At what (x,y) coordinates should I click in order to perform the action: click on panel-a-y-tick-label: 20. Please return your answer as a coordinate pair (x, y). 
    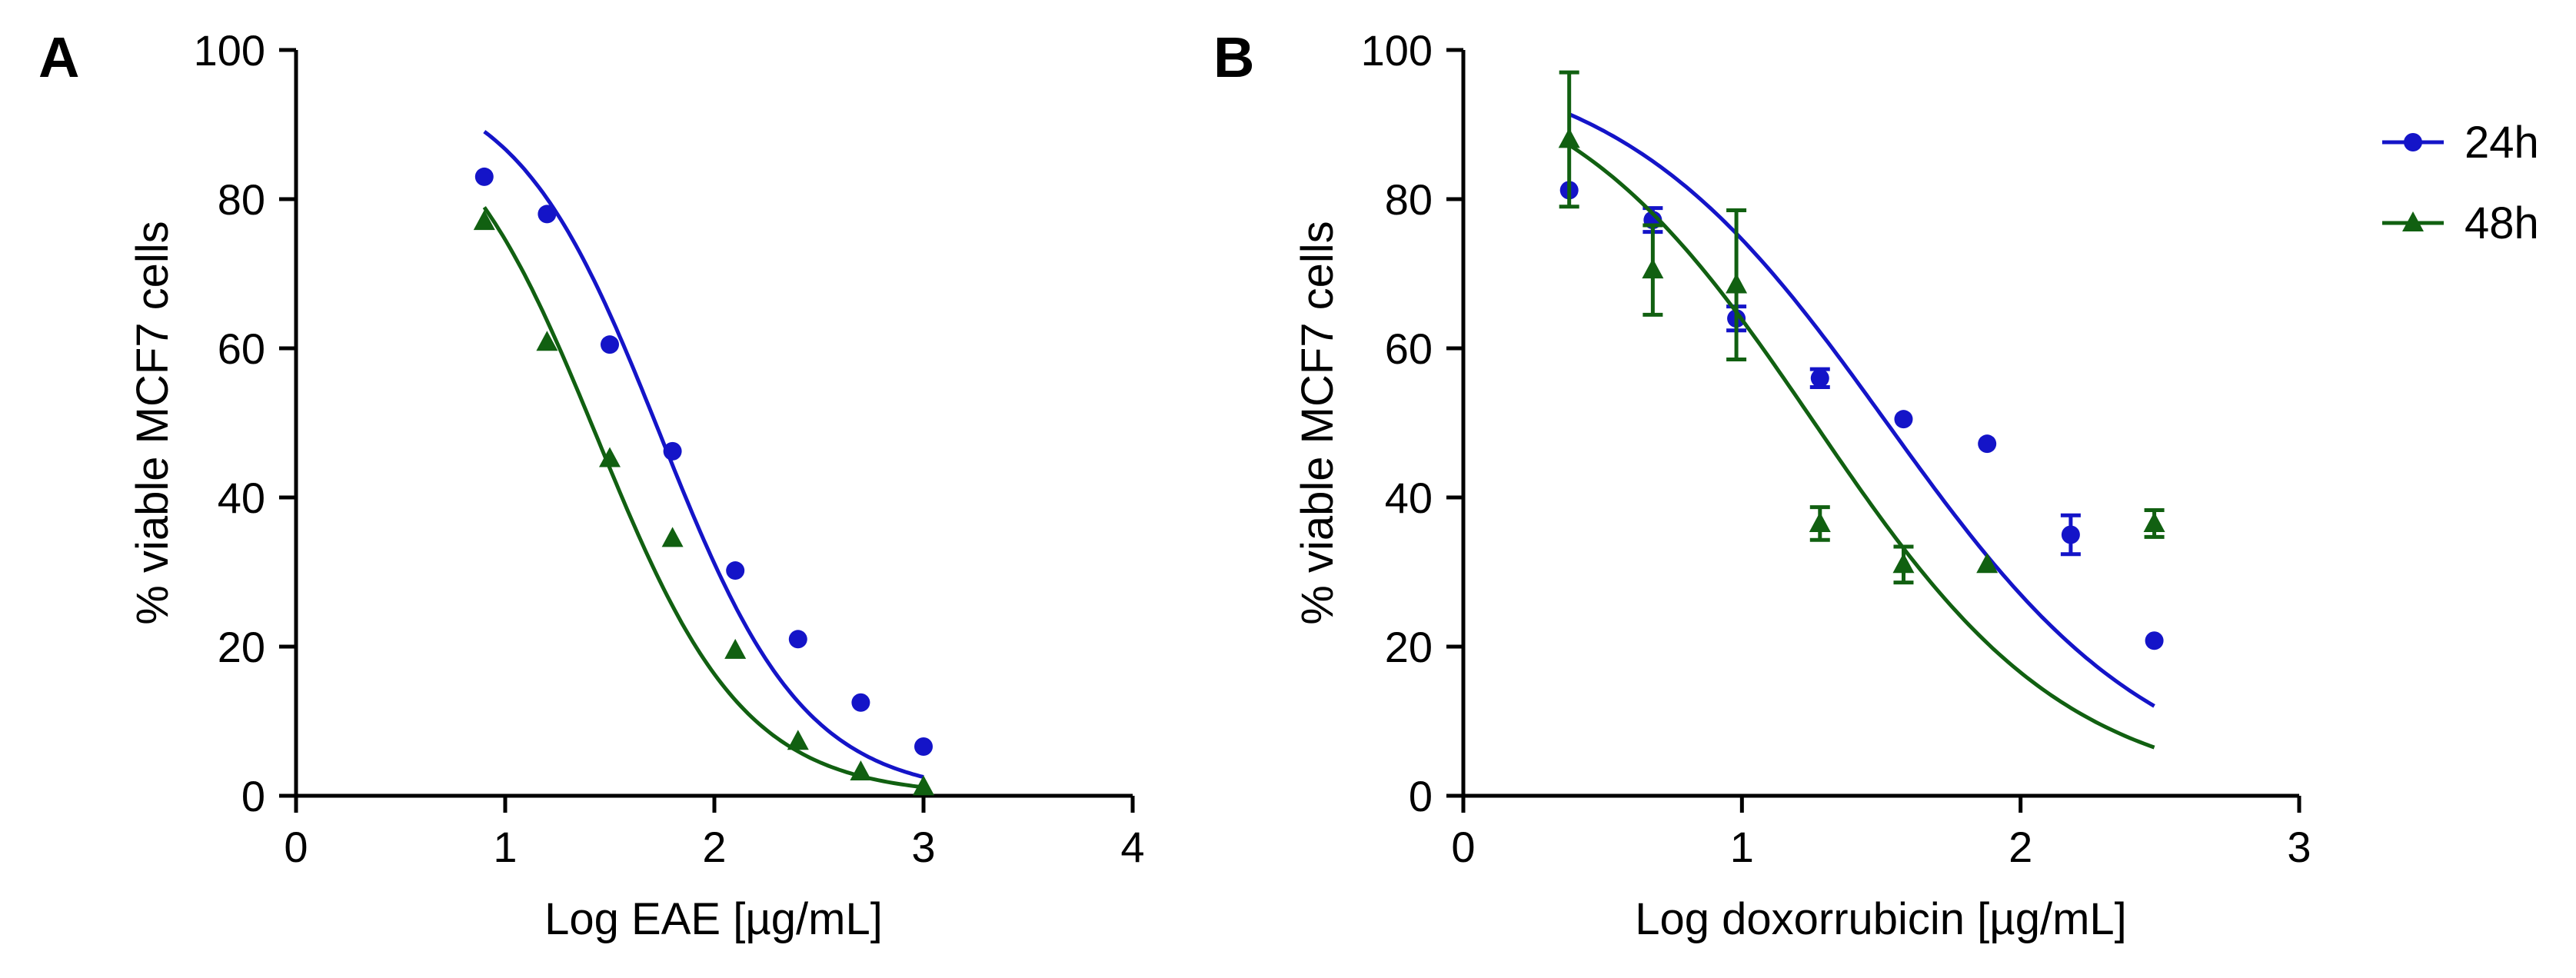
    Looking at the image, I should click on (241, 647).